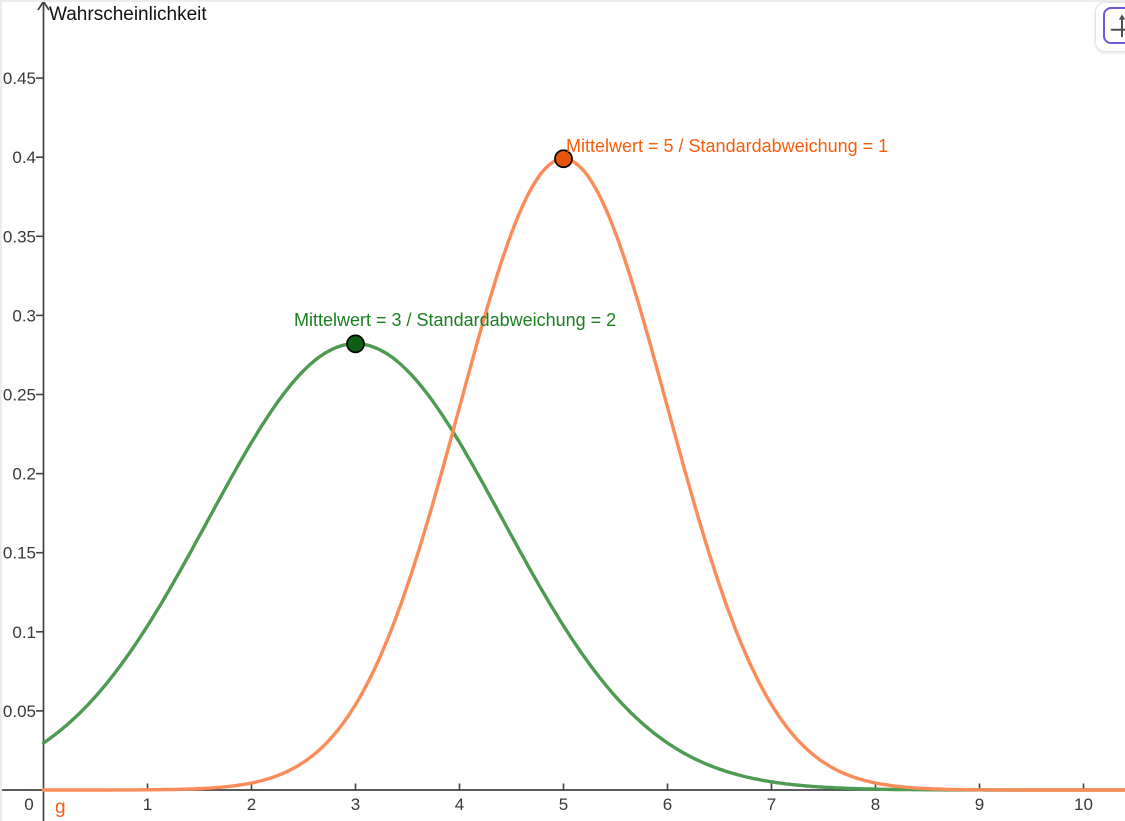  I want to click on y-tick-label: 0.2, so click(24, 474).